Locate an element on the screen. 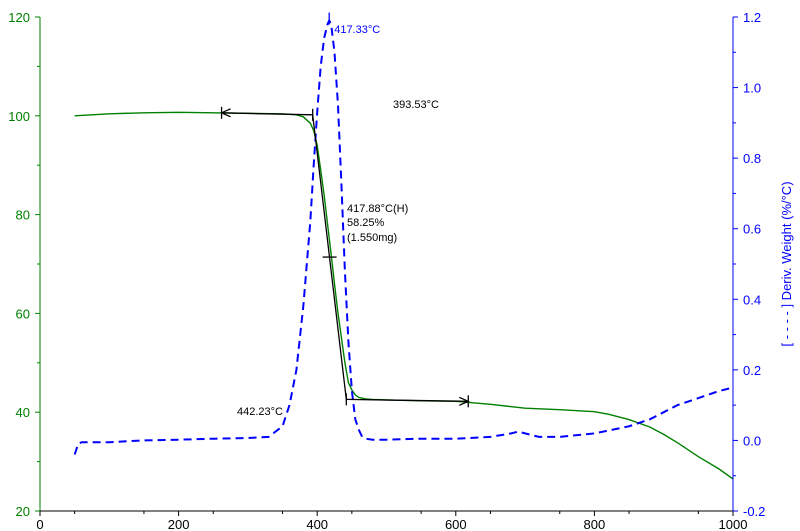 The width and height of the screenshot is (800, 531). y-left-tick-label: 80 is located at coordinates (23, 215).